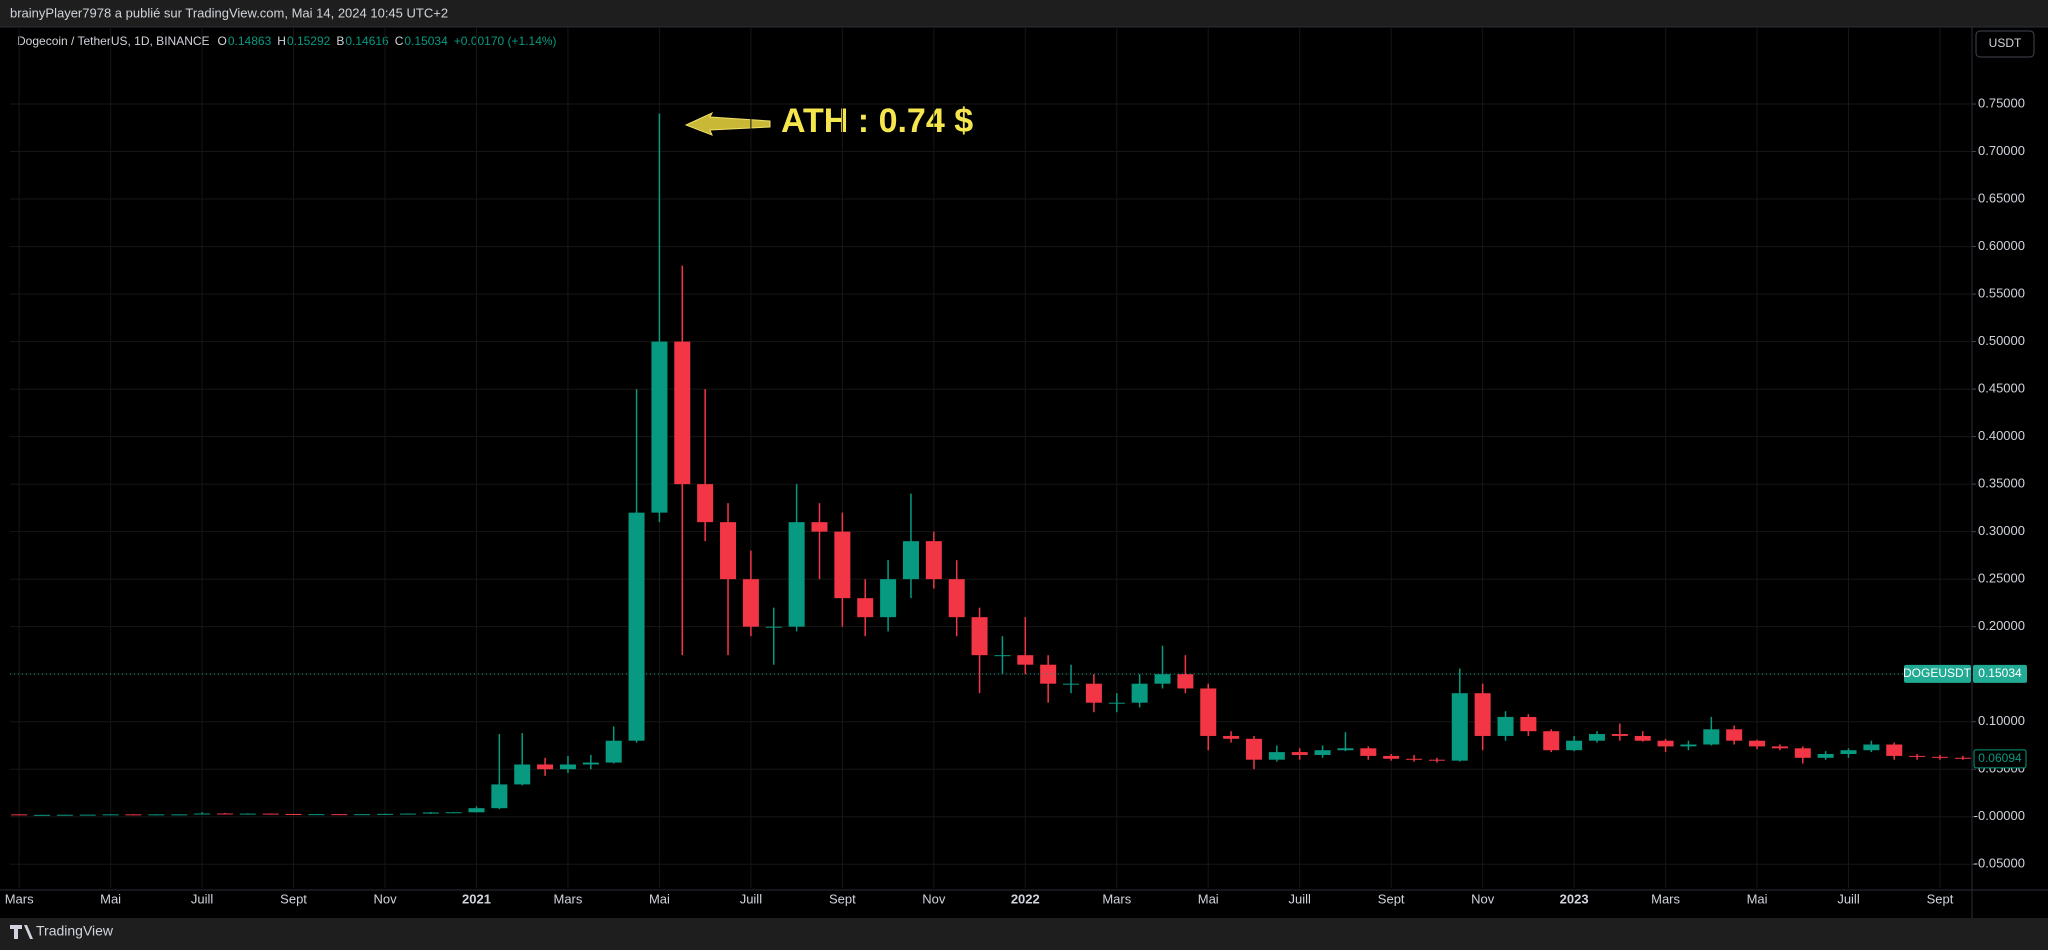 This screenshot has height=950, width=2048. I want to click on y-tick-label: 0.45000, so click(2001, 388).